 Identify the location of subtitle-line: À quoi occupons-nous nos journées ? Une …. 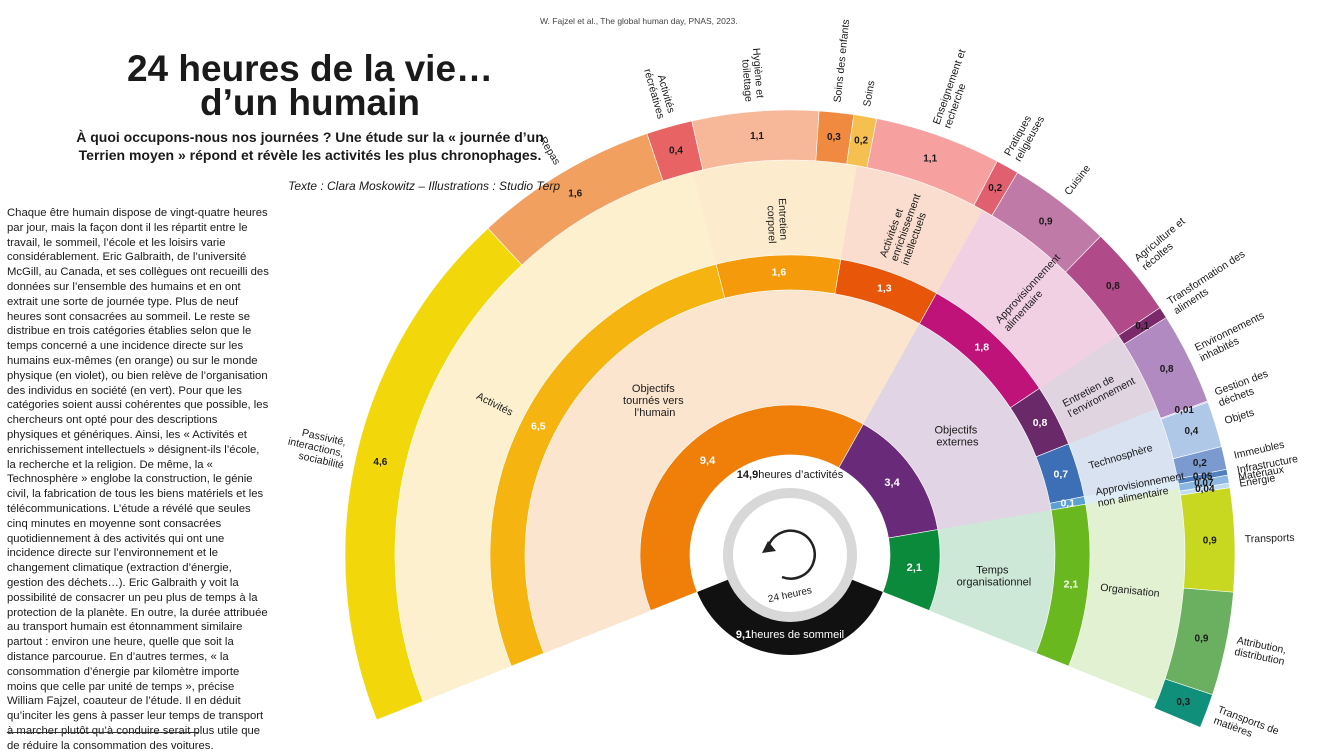
(310, 137).